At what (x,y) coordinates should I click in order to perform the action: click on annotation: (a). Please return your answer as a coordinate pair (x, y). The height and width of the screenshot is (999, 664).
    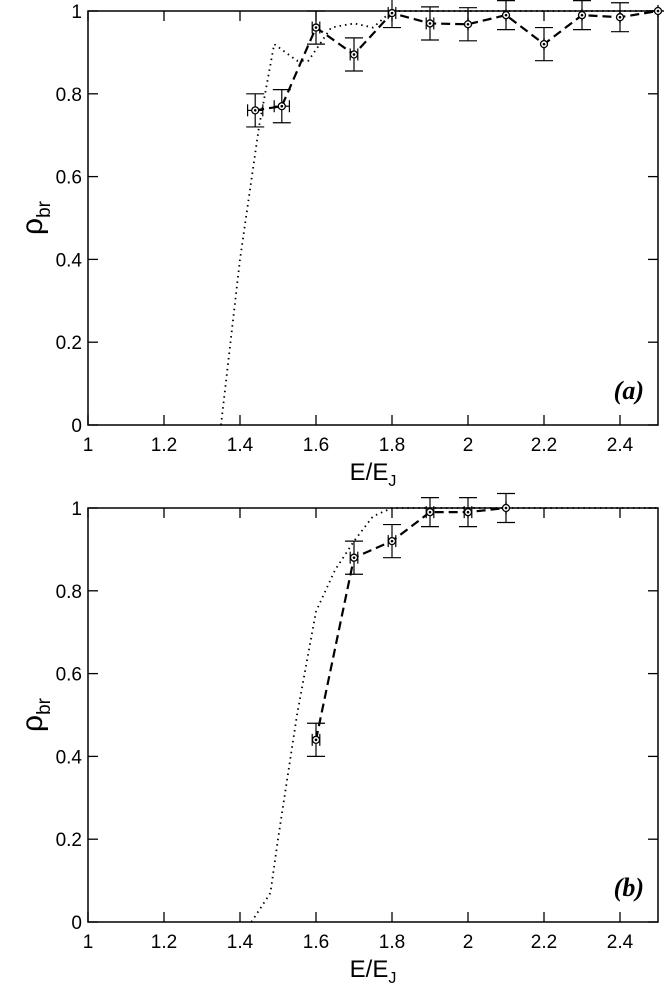
    Looking at the image, I should click on (629, 390).